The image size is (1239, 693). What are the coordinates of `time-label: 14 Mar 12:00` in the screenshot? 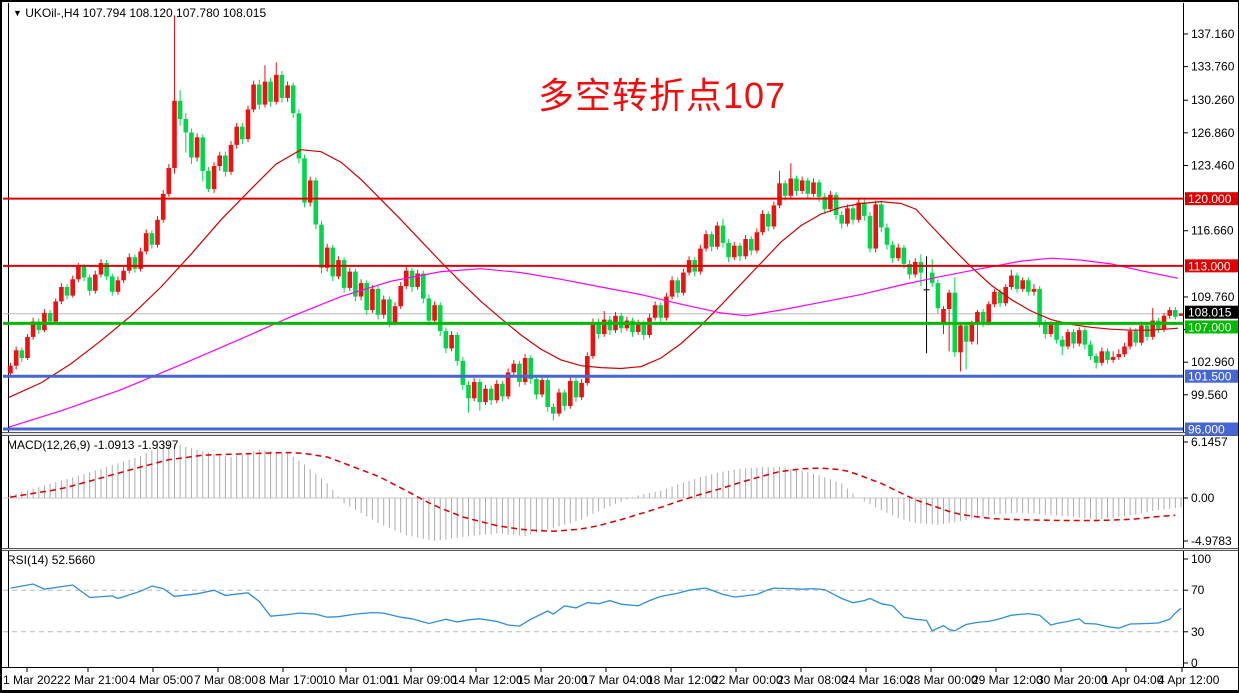 It's located at (487, 680).